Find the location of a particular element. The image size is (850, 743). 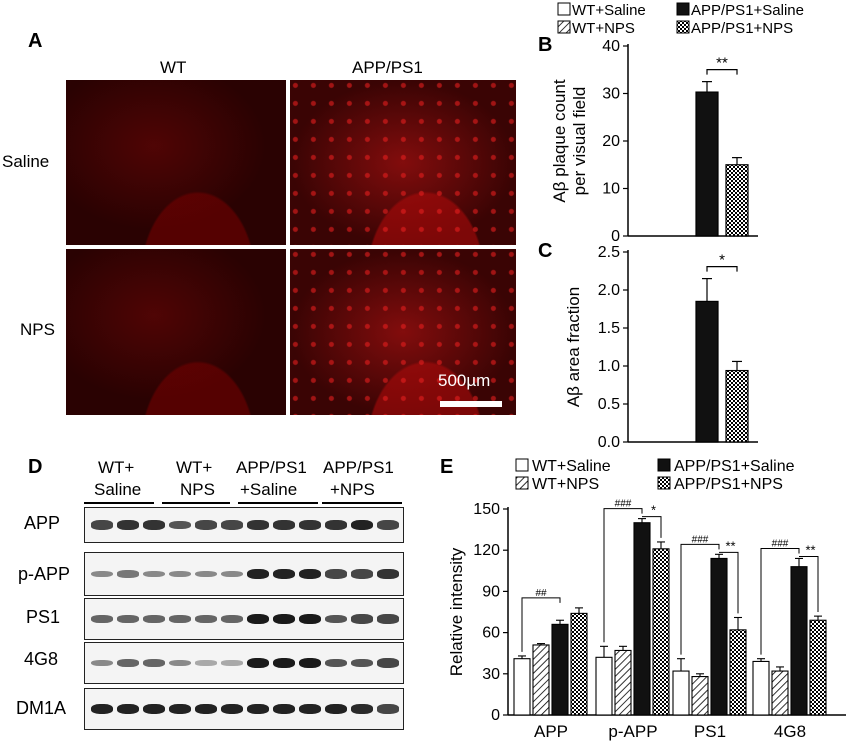

group-label-wt-saline-1: WT+ is located at coordinates (116, 467).